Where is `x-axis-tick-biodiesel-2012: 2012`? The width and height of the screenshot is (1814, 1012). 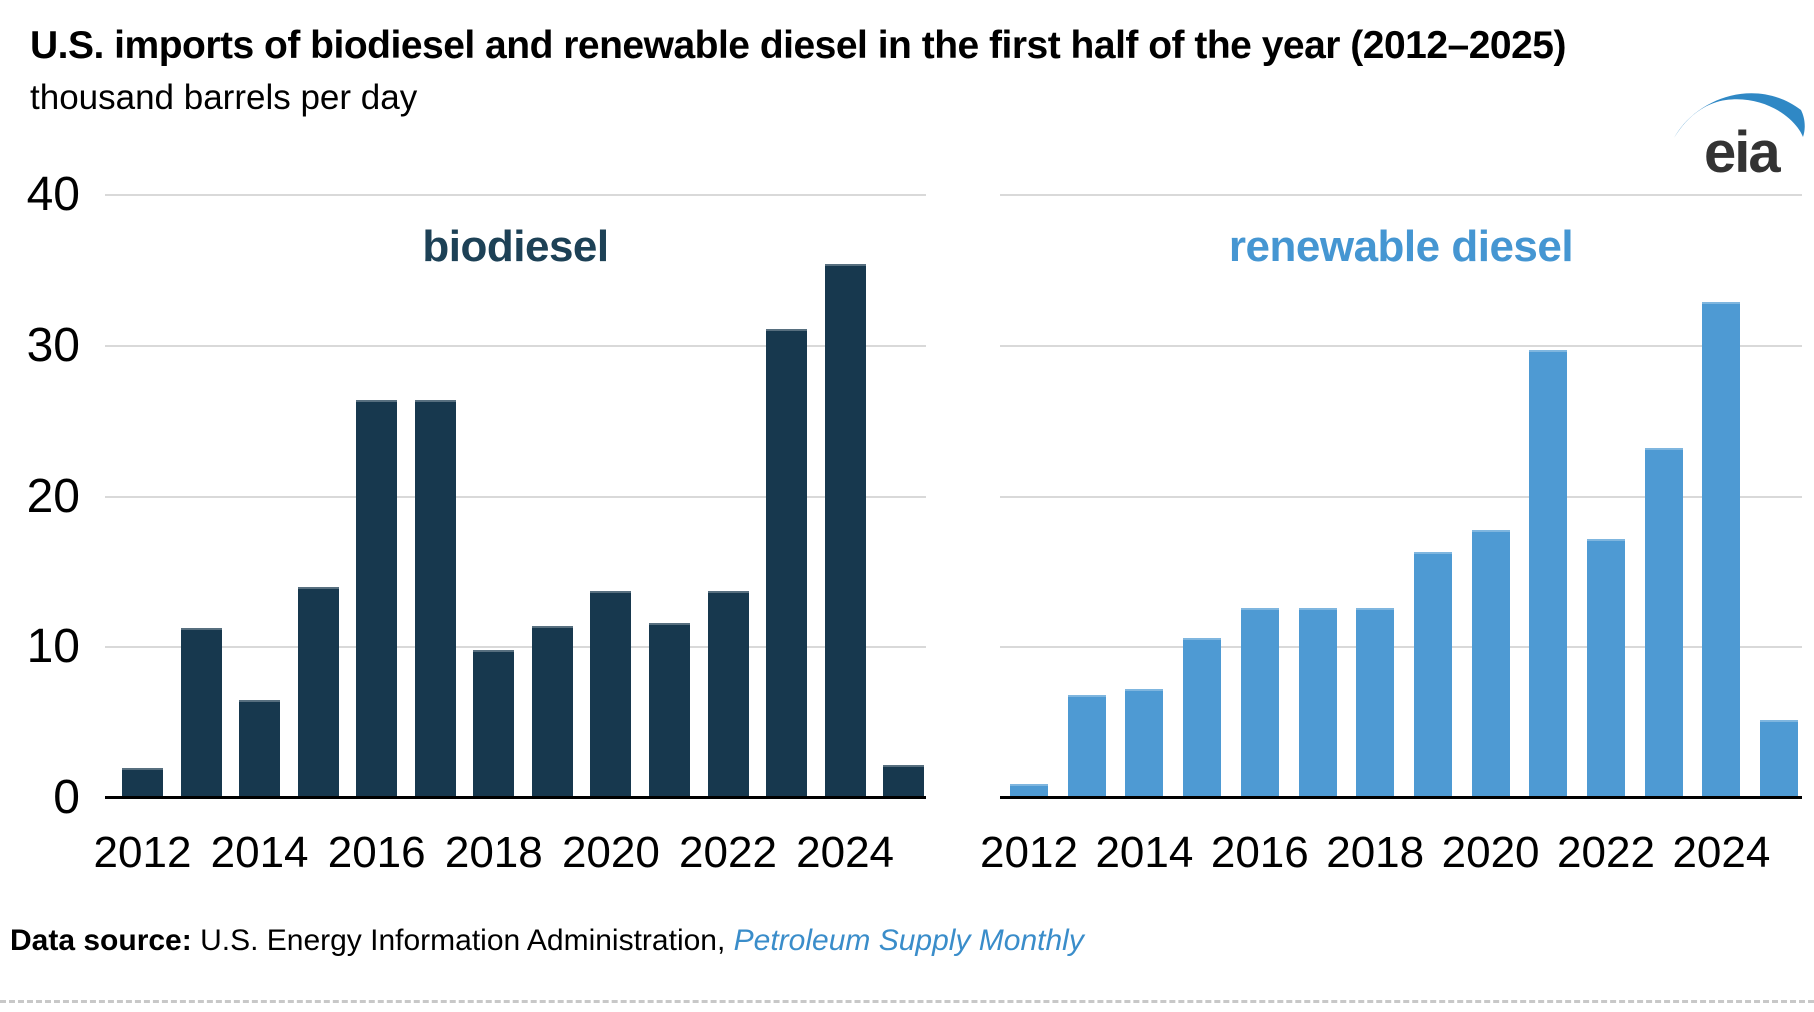
x-axis-tick-biodiesel-2012: 2012 is located at coordinates (142, 852).